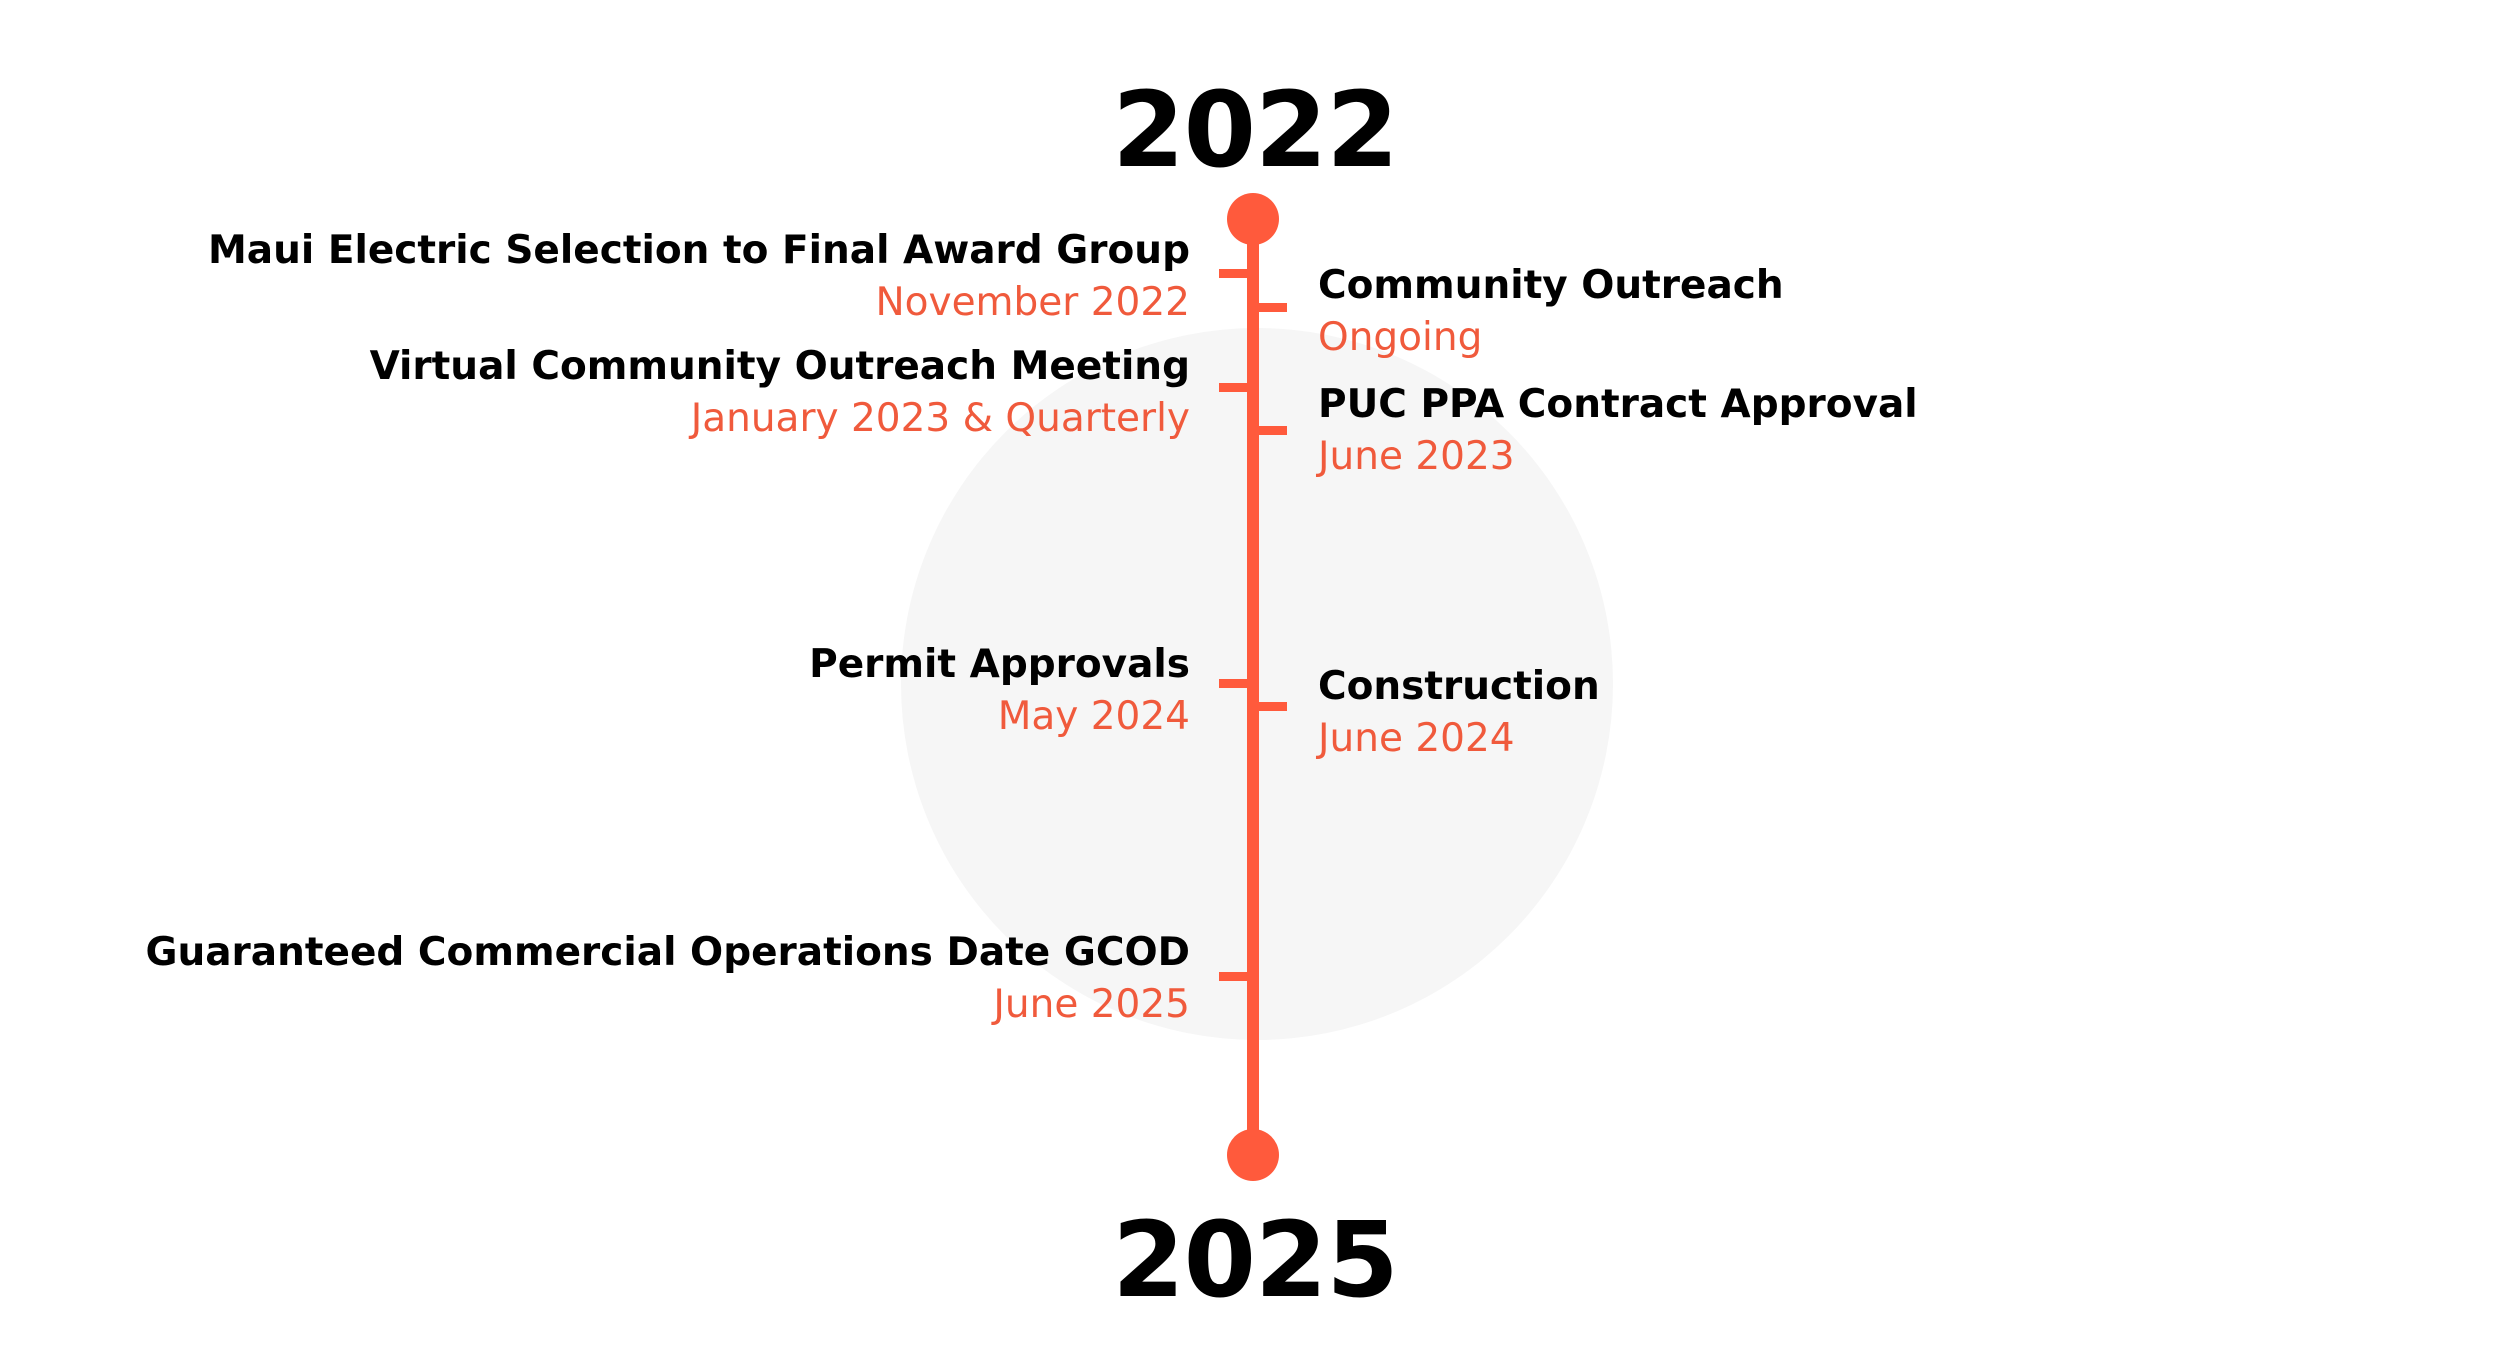 The image size is (2493, 1356). Describe the element at coordinates (1459, 713) in the screenshot. I see `timeline-event: Construction June 2024` at that location.